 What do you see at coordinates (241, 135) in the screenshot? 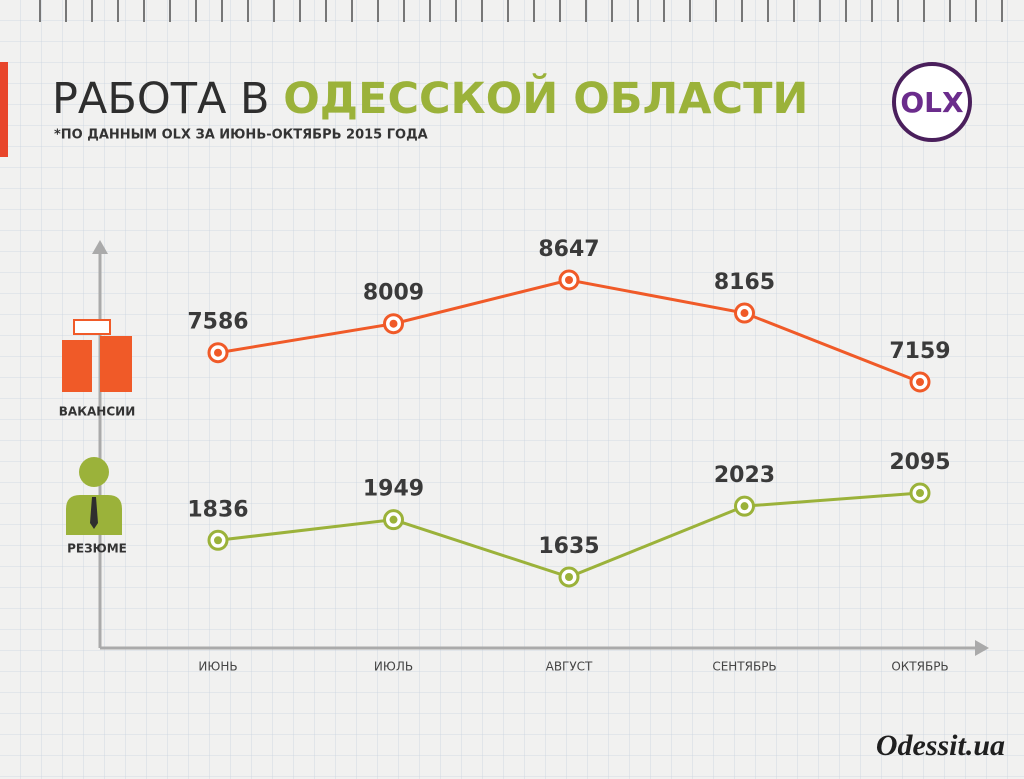
I see `subtitle: *ПО ДАННЫМ OLX ЗА ИЮНЬ-ОКТЯБРЬ 2015 ГОДА` at bounding box center [241, 135].